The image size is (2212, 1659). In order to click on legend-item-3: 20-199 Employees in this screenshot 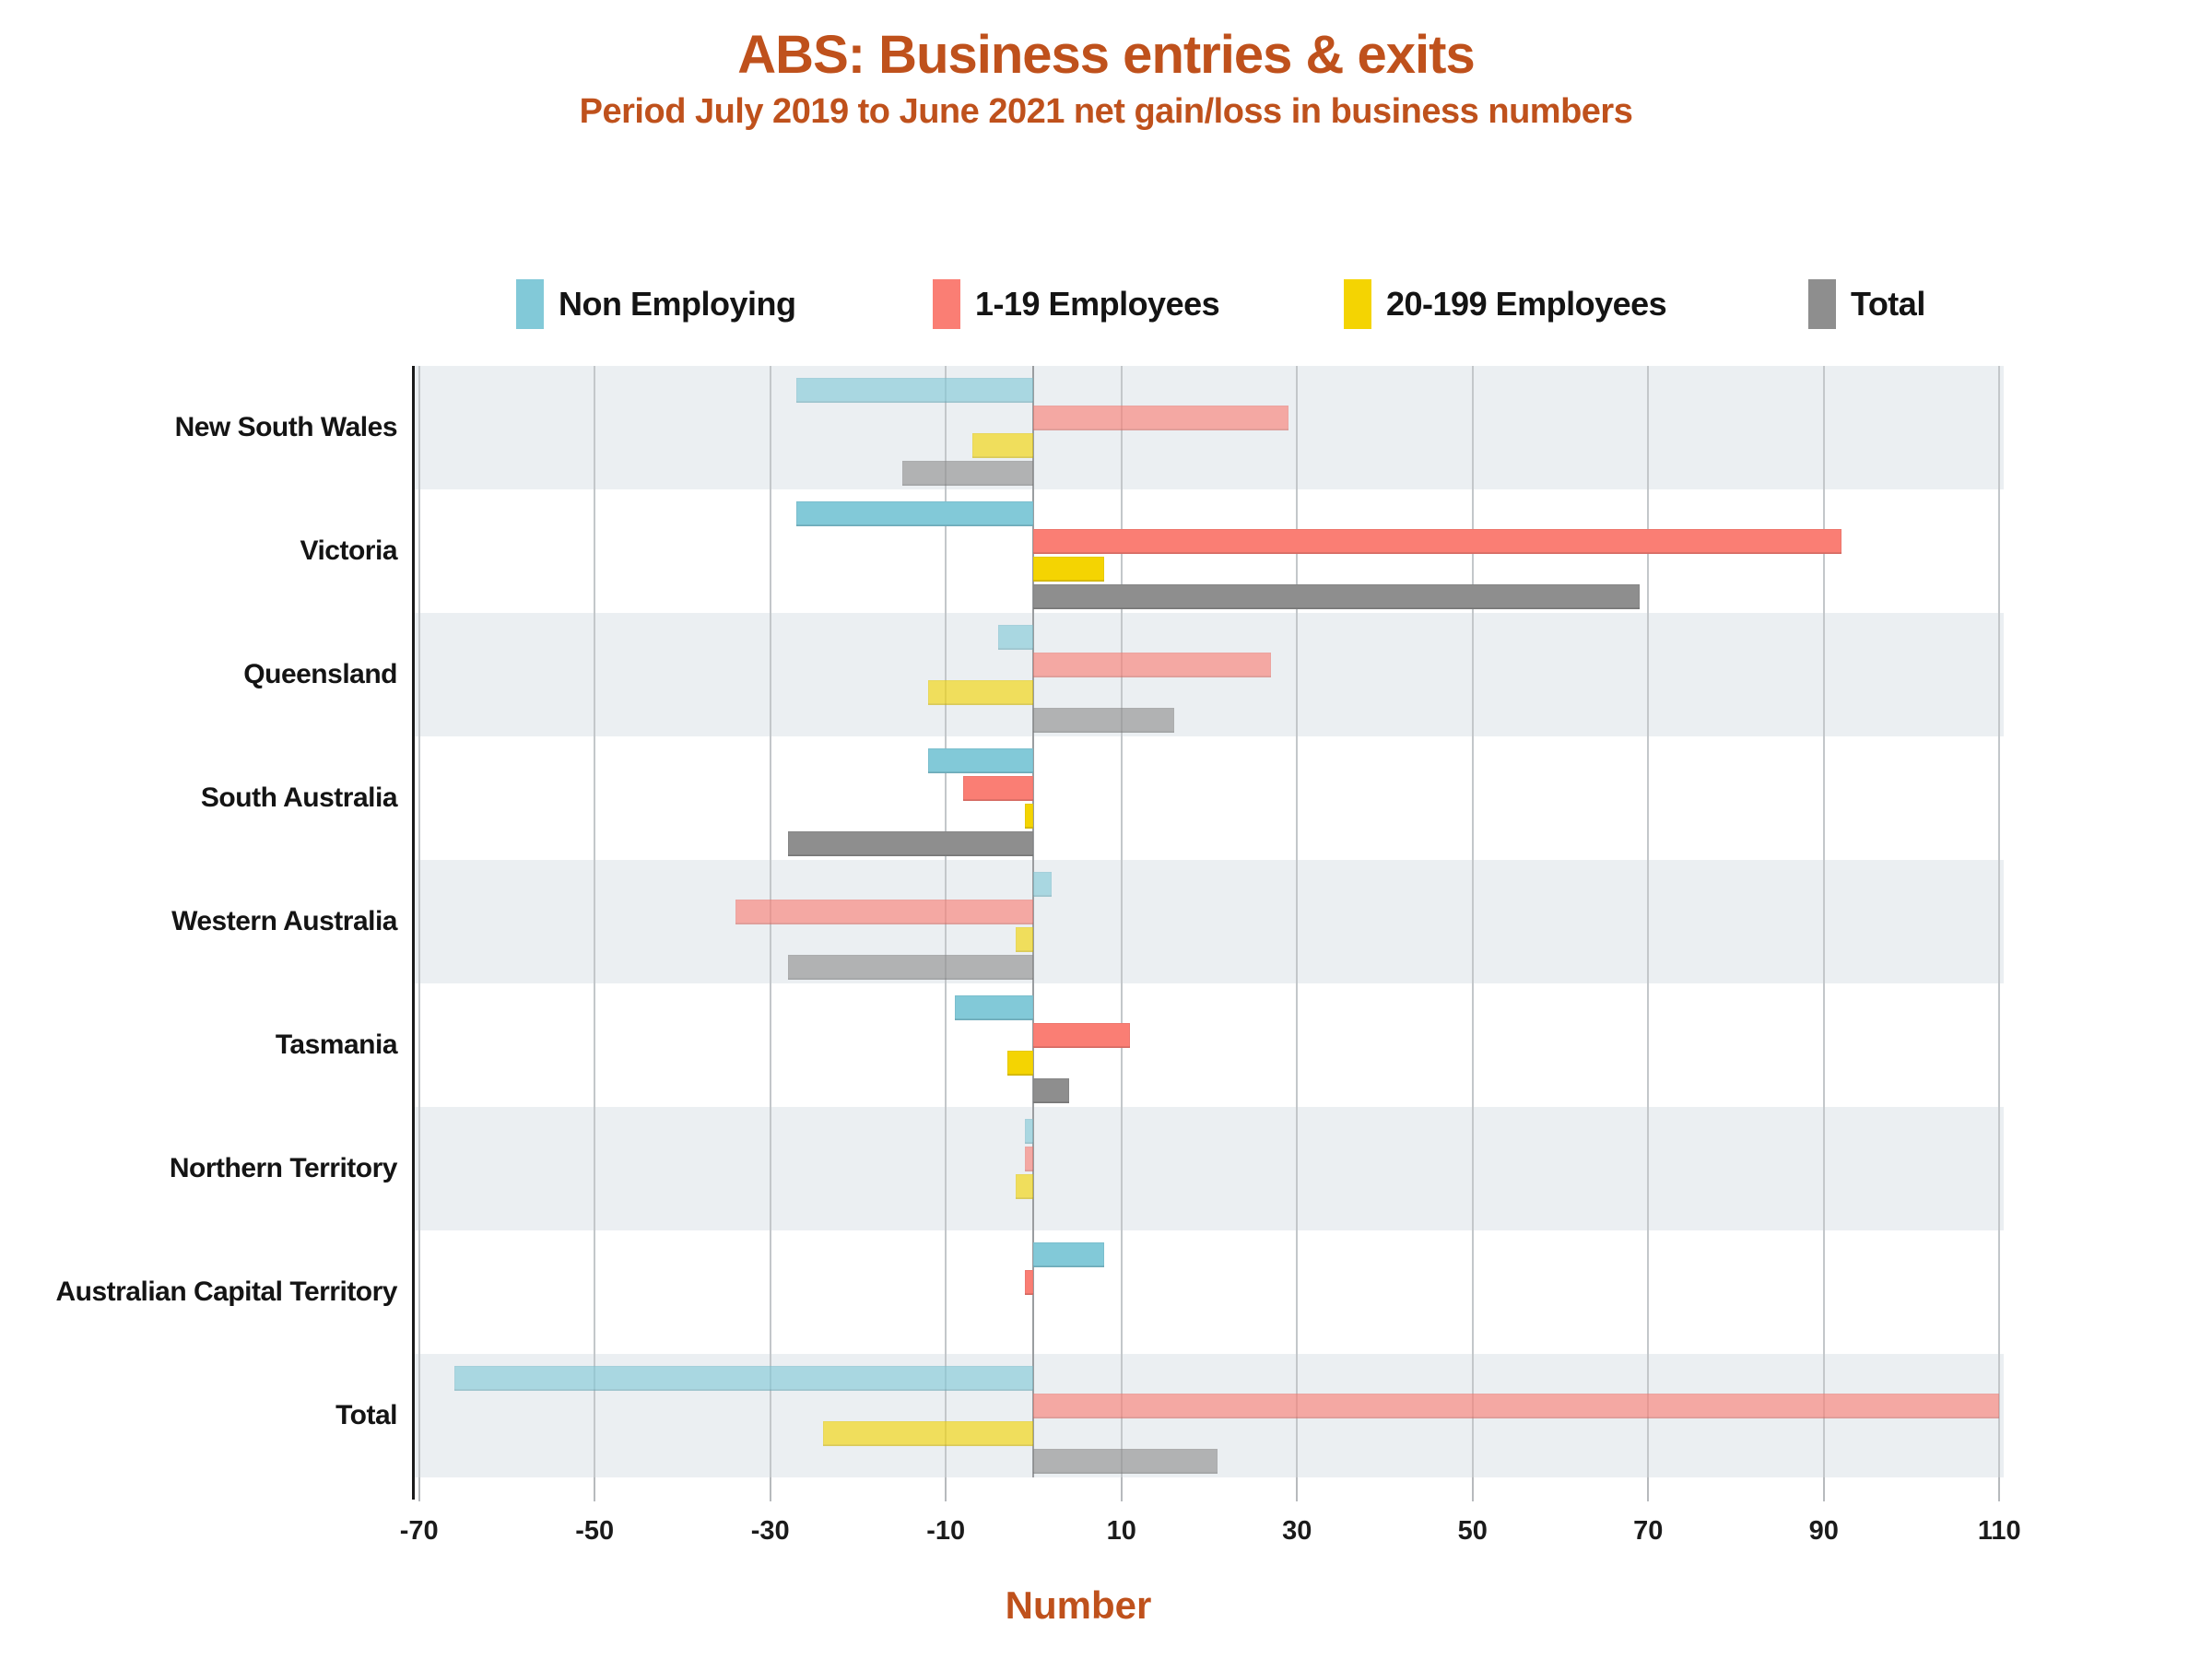, I will do `click(1505, 304)`.